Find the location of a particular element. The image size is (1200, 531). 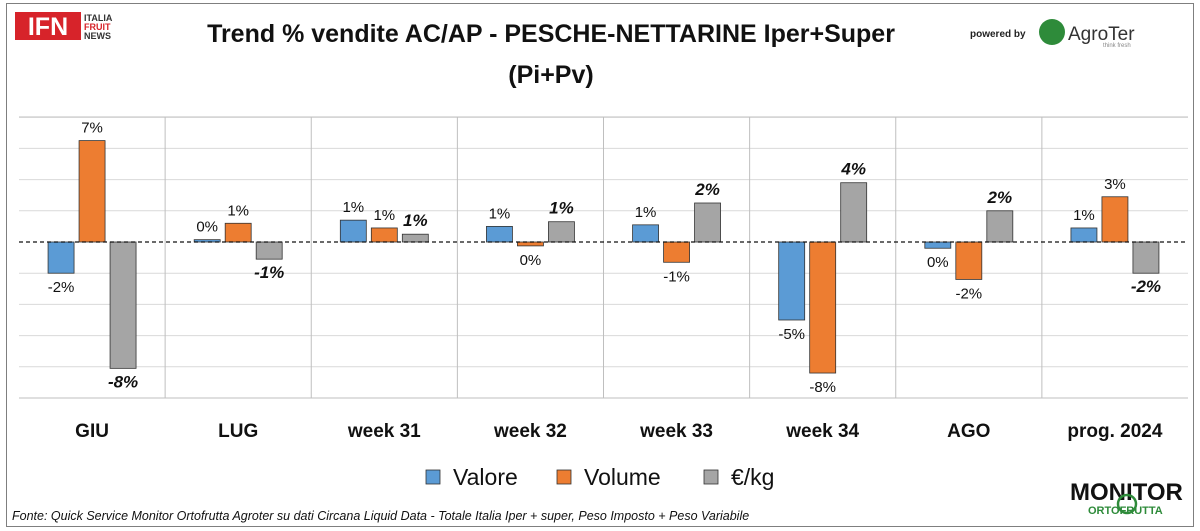

category-label: AGO is located at coordinates (968, 431).